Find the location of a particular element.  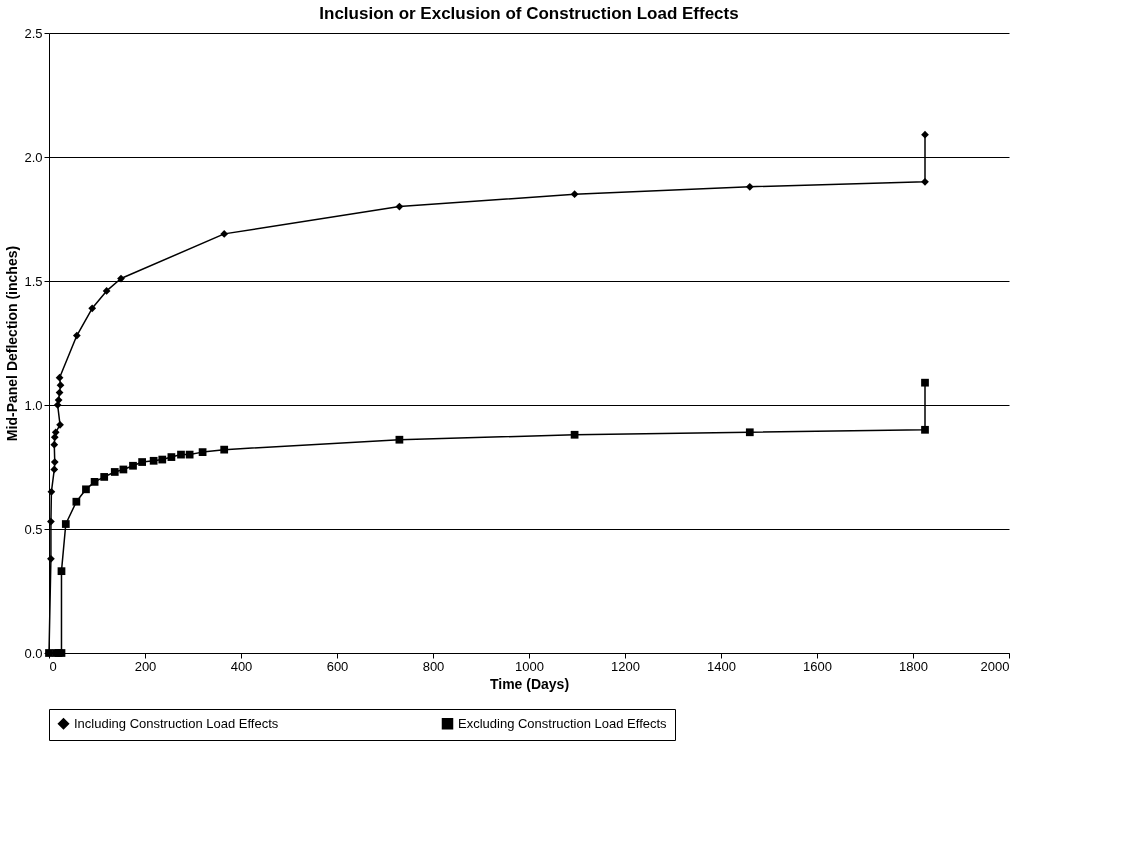

x-tick-label: 1800 is located at coordinates (913, 666).